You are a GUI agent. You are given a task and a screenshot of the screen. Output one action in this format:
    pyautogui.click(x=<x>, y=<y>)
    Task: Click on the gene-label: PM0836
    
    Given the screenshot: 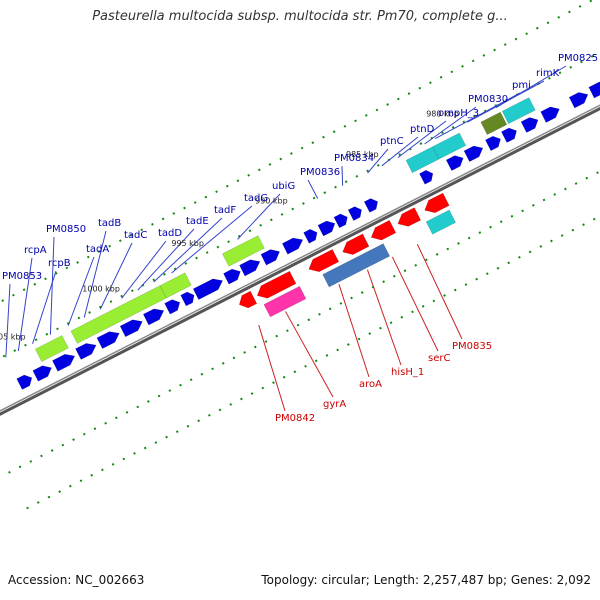 What is the action you would take?
    pyautogui.click(x=320, y=172)
    